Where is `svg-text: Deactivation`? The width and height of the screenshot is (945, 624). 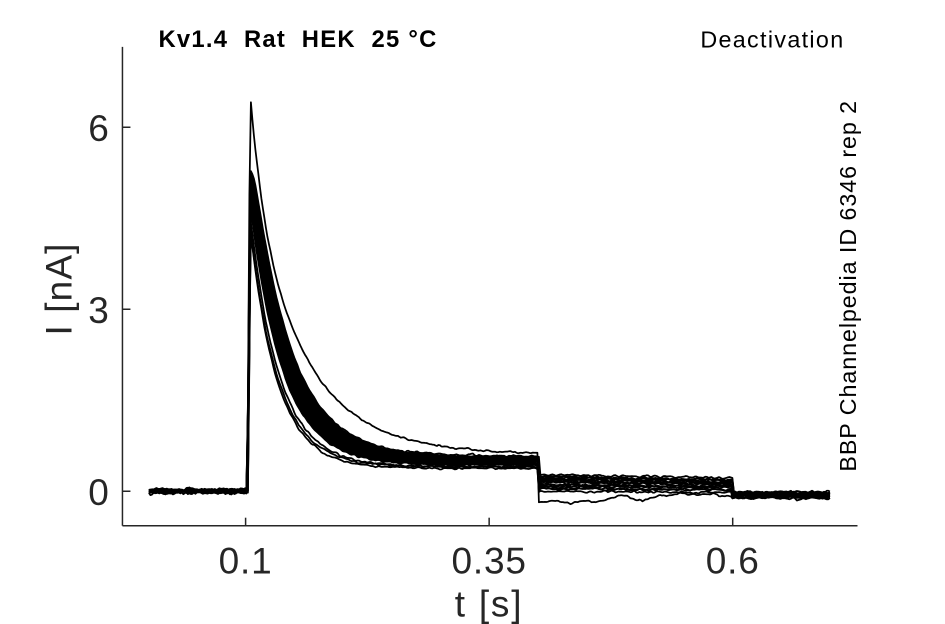 svg-text: Deactivation is located at coordinates (772, 39).